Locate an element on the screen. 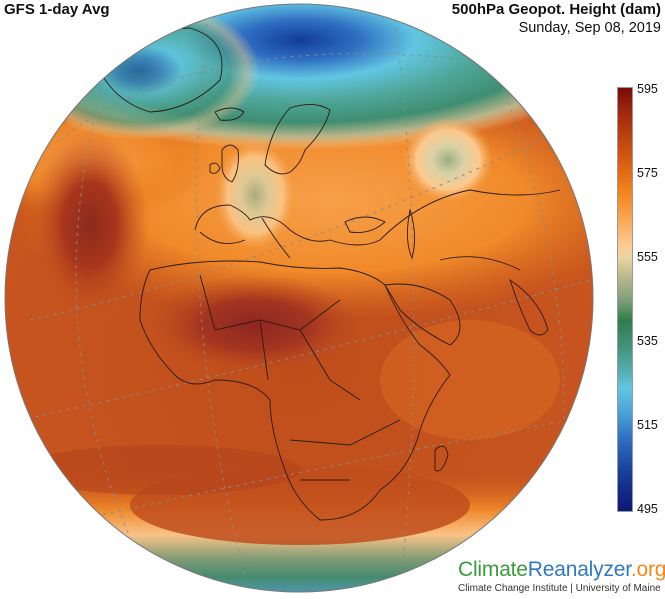 The image size is (665, 599). brand-part-climate: Climate is located at coordinates (493, 569).